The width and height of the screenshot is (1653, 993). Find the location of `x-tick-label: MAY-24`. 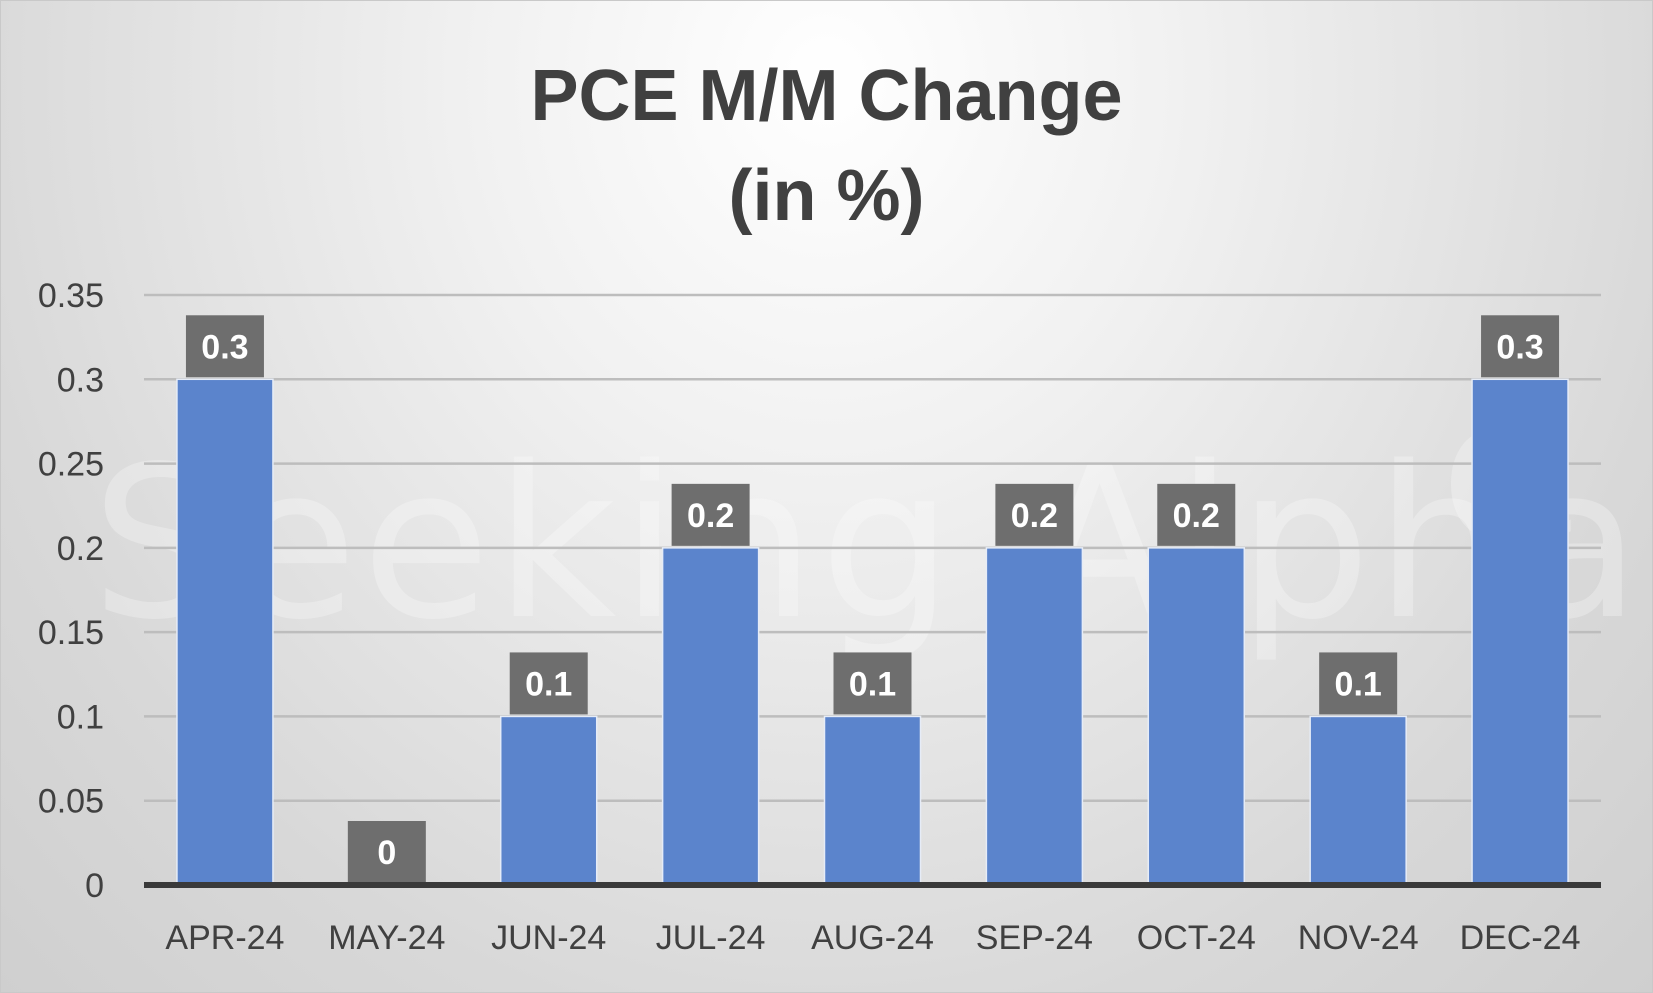

x-tick-label: MAY-24 is located at coordinates (386, 938).